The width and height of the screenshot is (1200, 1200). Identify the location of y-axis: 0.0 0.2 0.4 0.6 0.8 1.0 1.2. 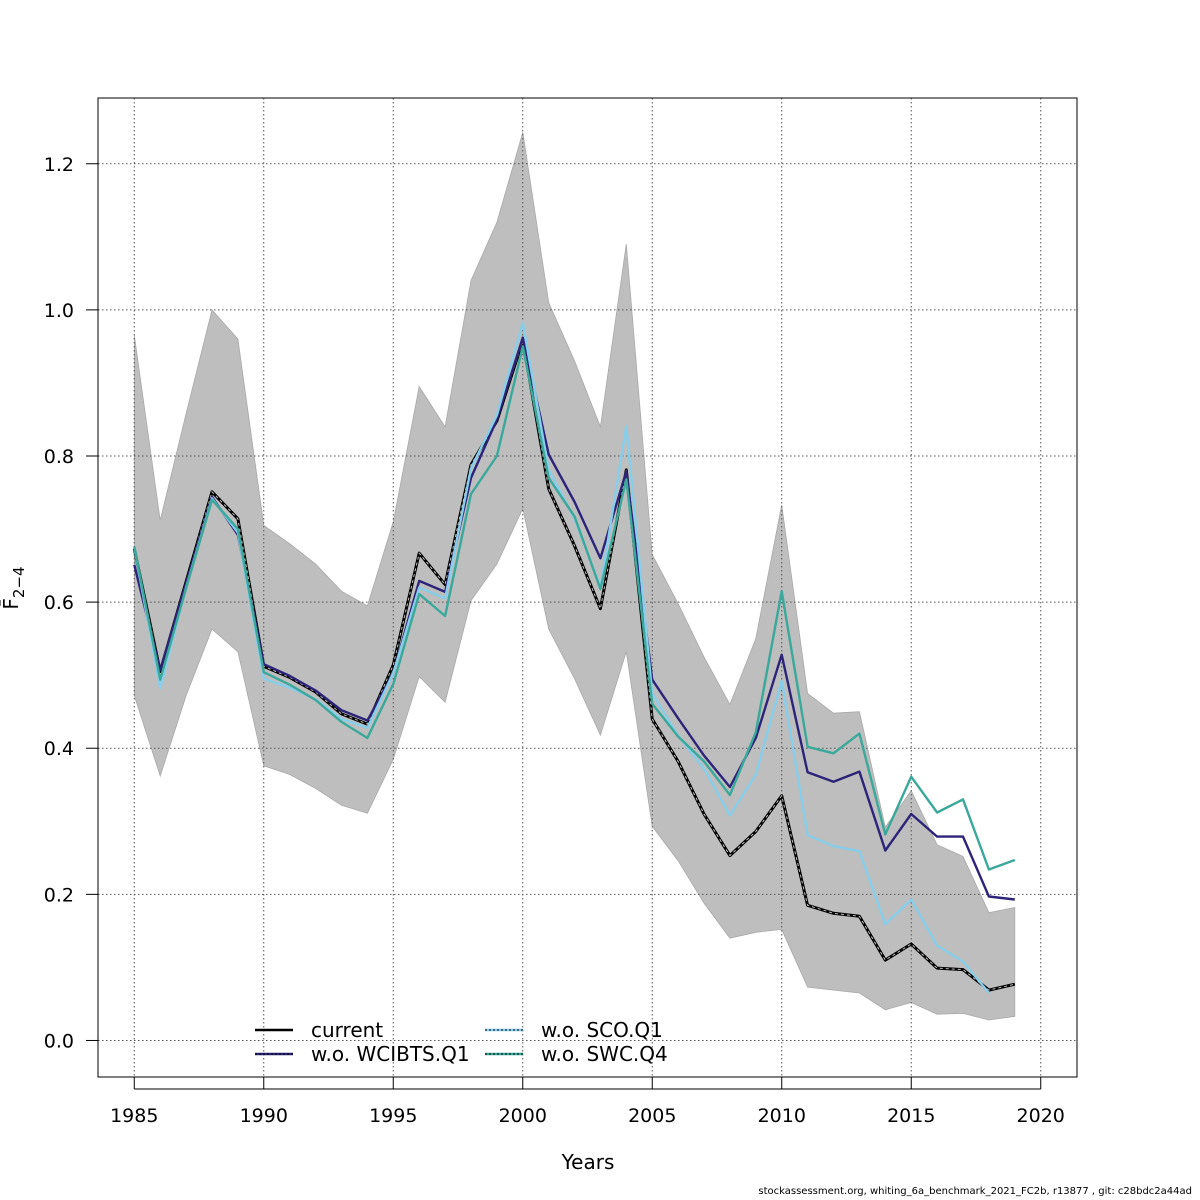
(71, 603).